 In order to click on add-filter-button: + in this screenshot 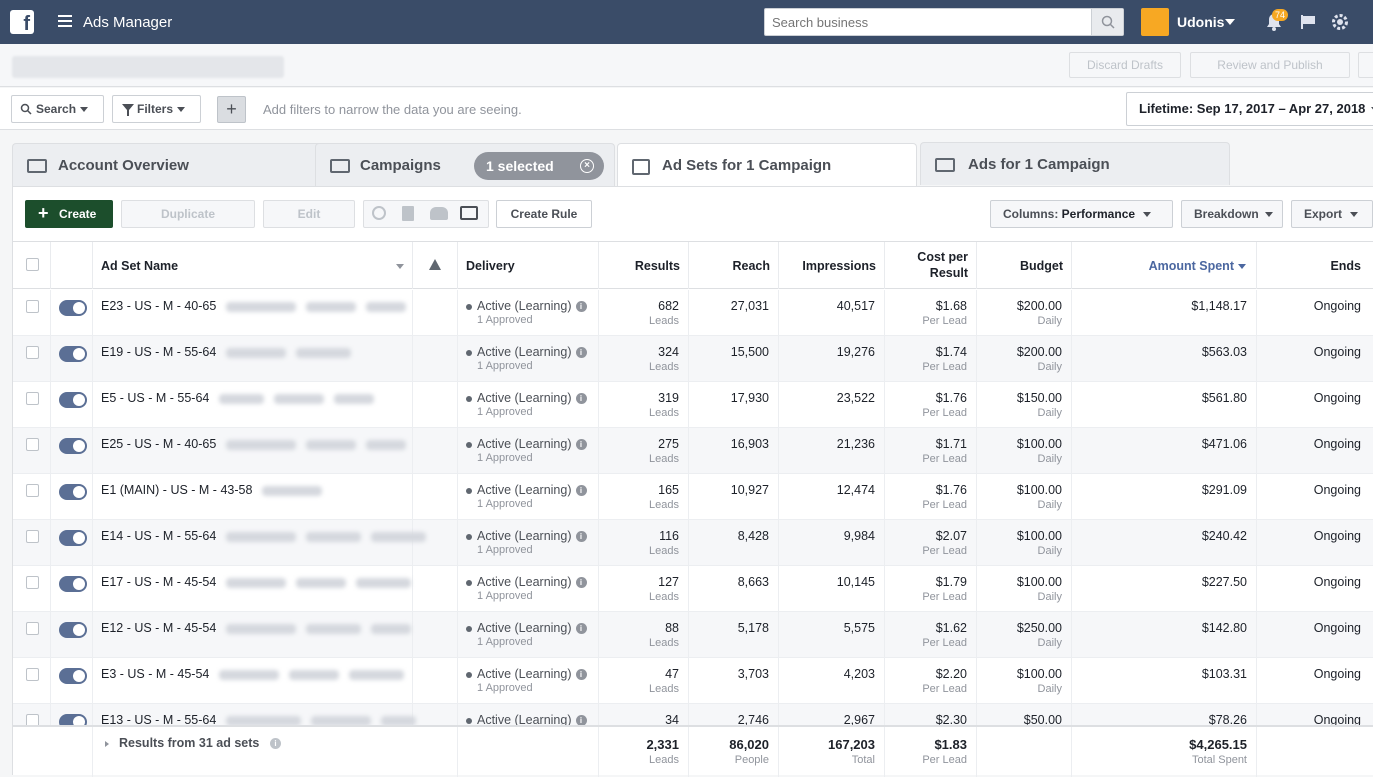, I will do `click(231, 109)`.